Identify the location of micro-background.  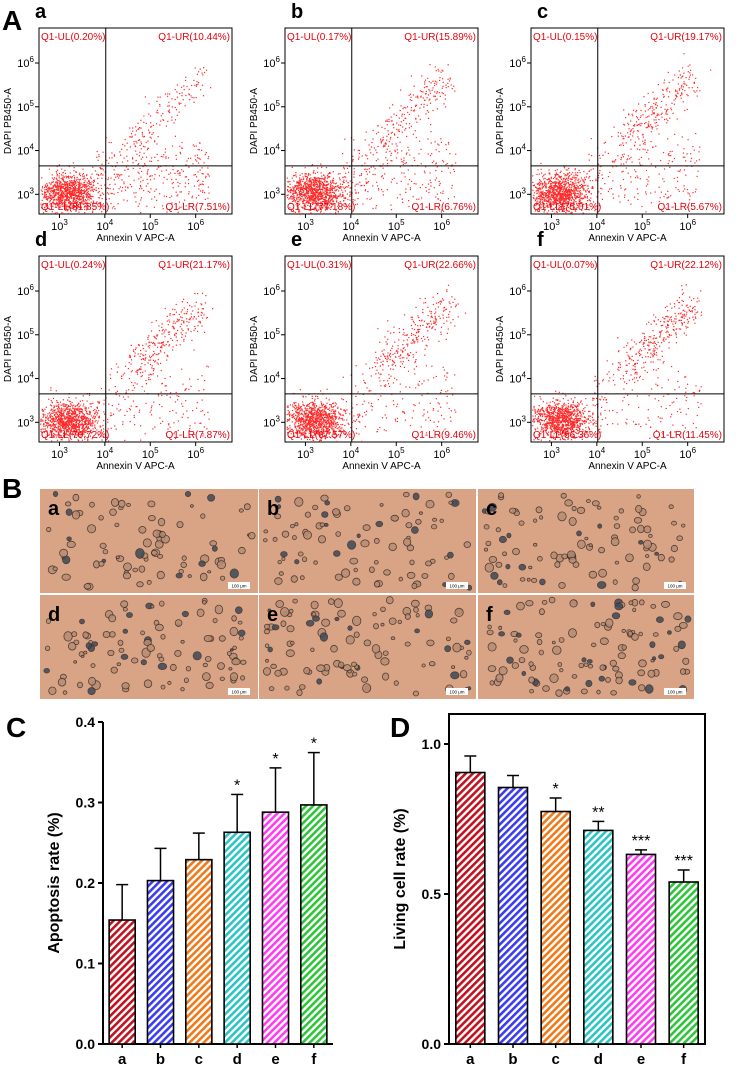
(586, 541).